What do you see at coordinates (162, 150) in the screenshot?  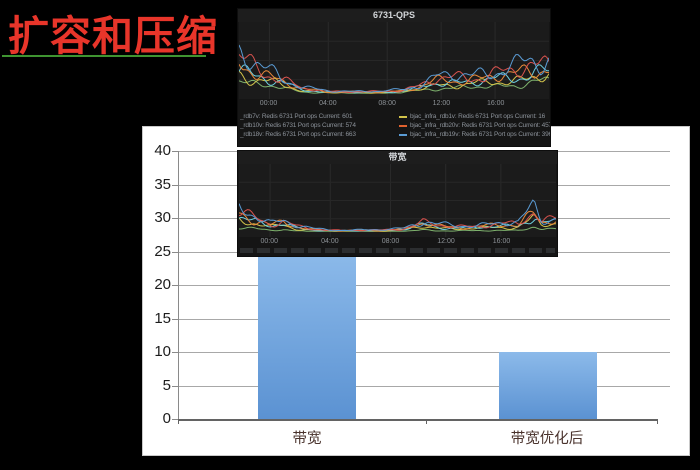 I see `y-axis-label: 40` at bounding box center [162, 150].